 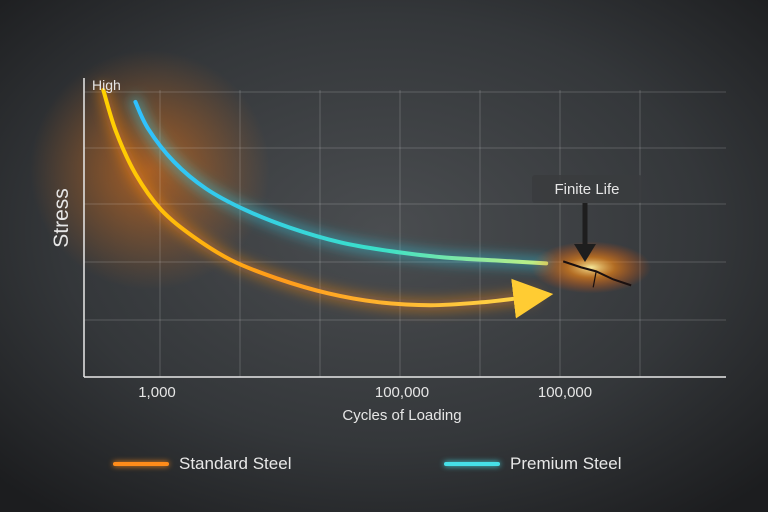 What do you see at coordinates (587, 218) in the screenshot?
I see `finite-life-annotation: Finite Life` at bounding box center [587, 218].